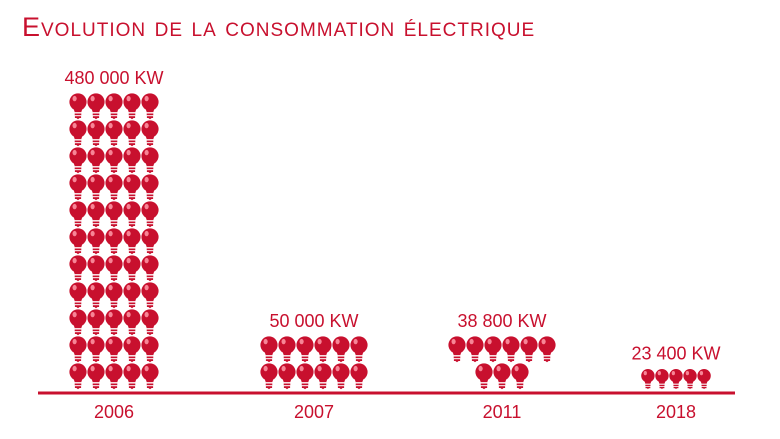  What do you see at coordinates (676, 412) in the screenshot?
I see `category-label: 2018` at bounding box center [676, 412].